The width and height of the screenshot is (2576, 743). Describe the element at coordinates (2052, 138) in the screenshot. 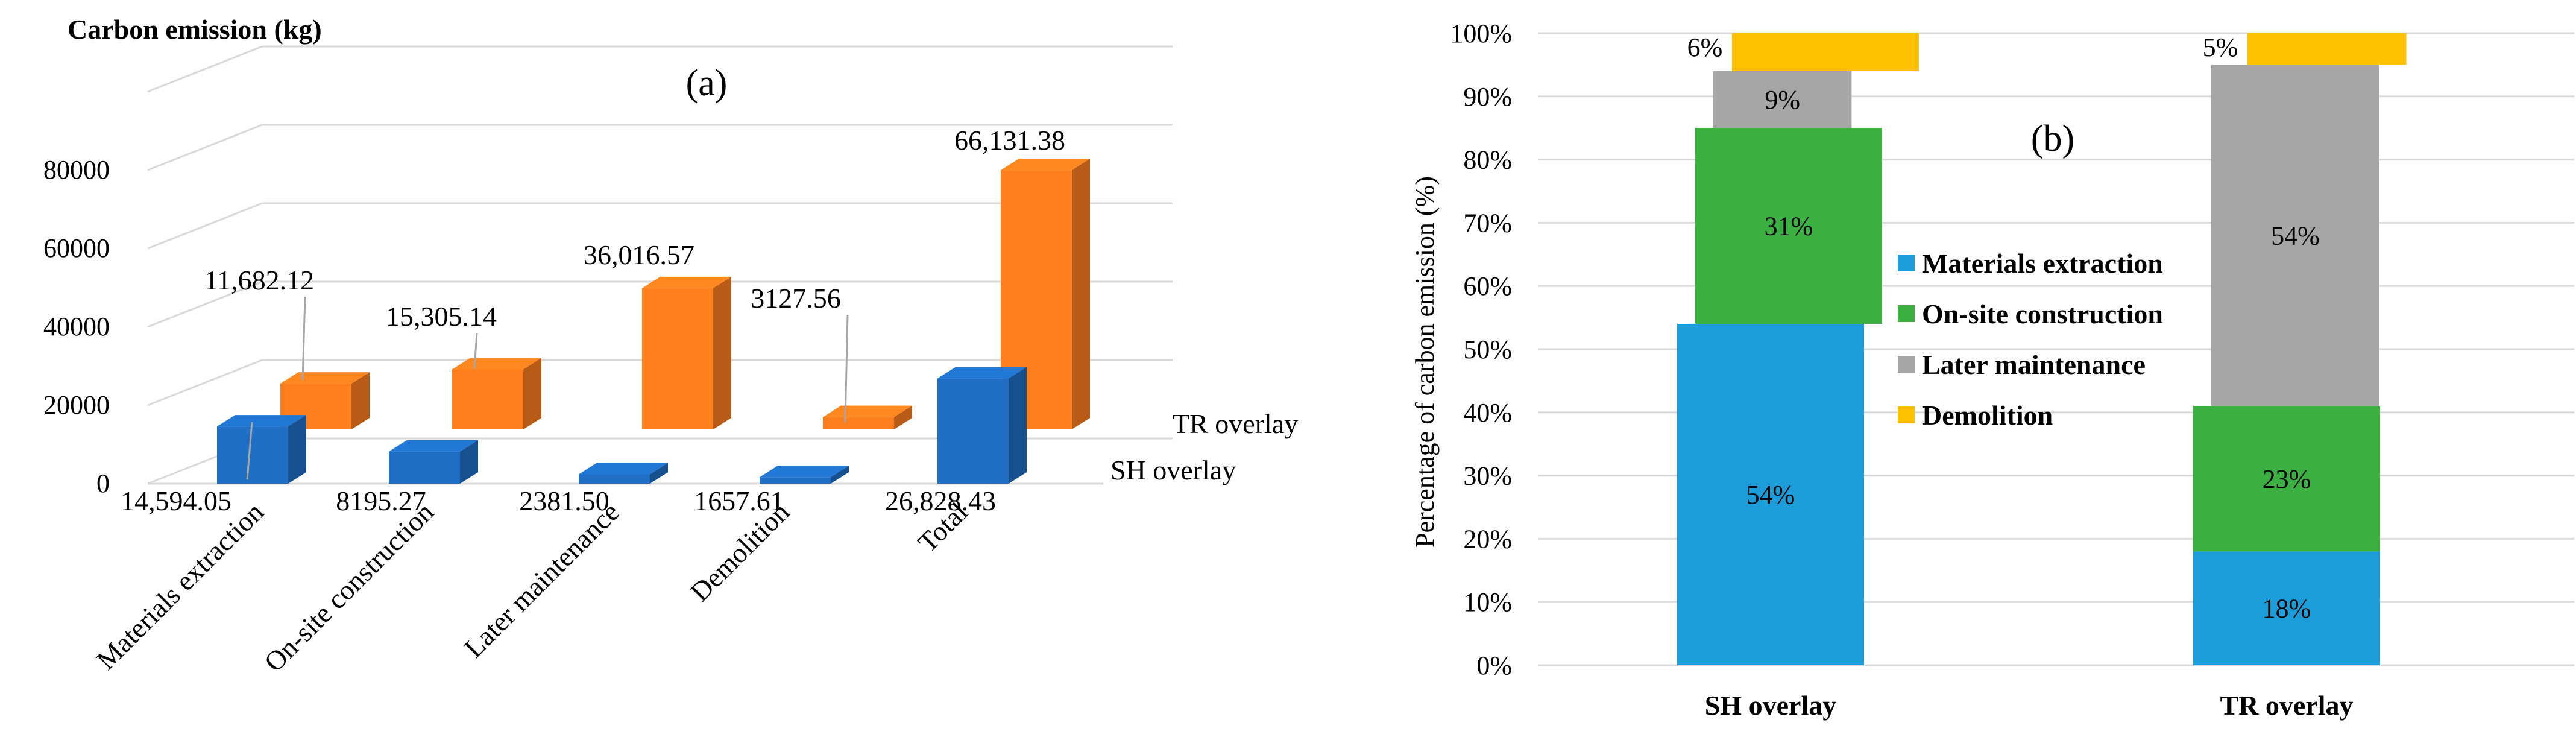

I see `panel-b-letter: (b)` at that location.